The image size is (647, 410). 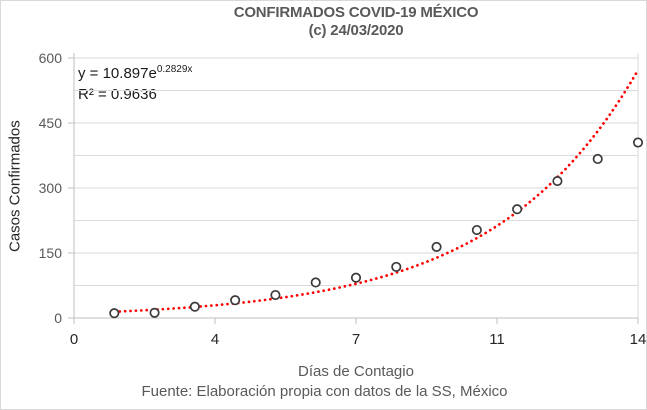 I want to click on x-axis-title: Días de Contagio, so click(x=356, y=371).